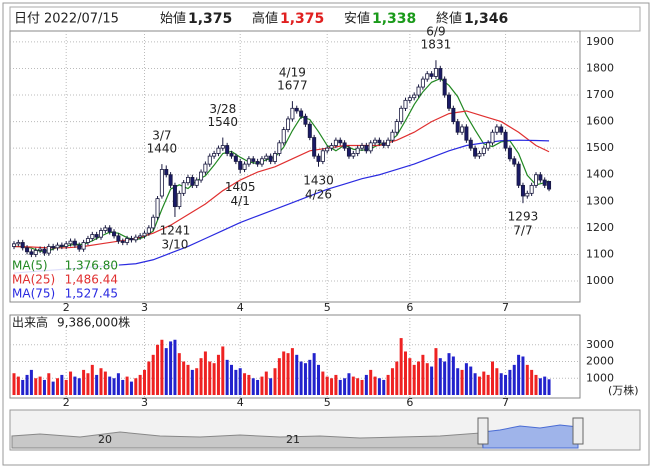 Image resolution: width=653 pixels, height=470 pixels. I want to click on range-handle-right, so click(578, 431).